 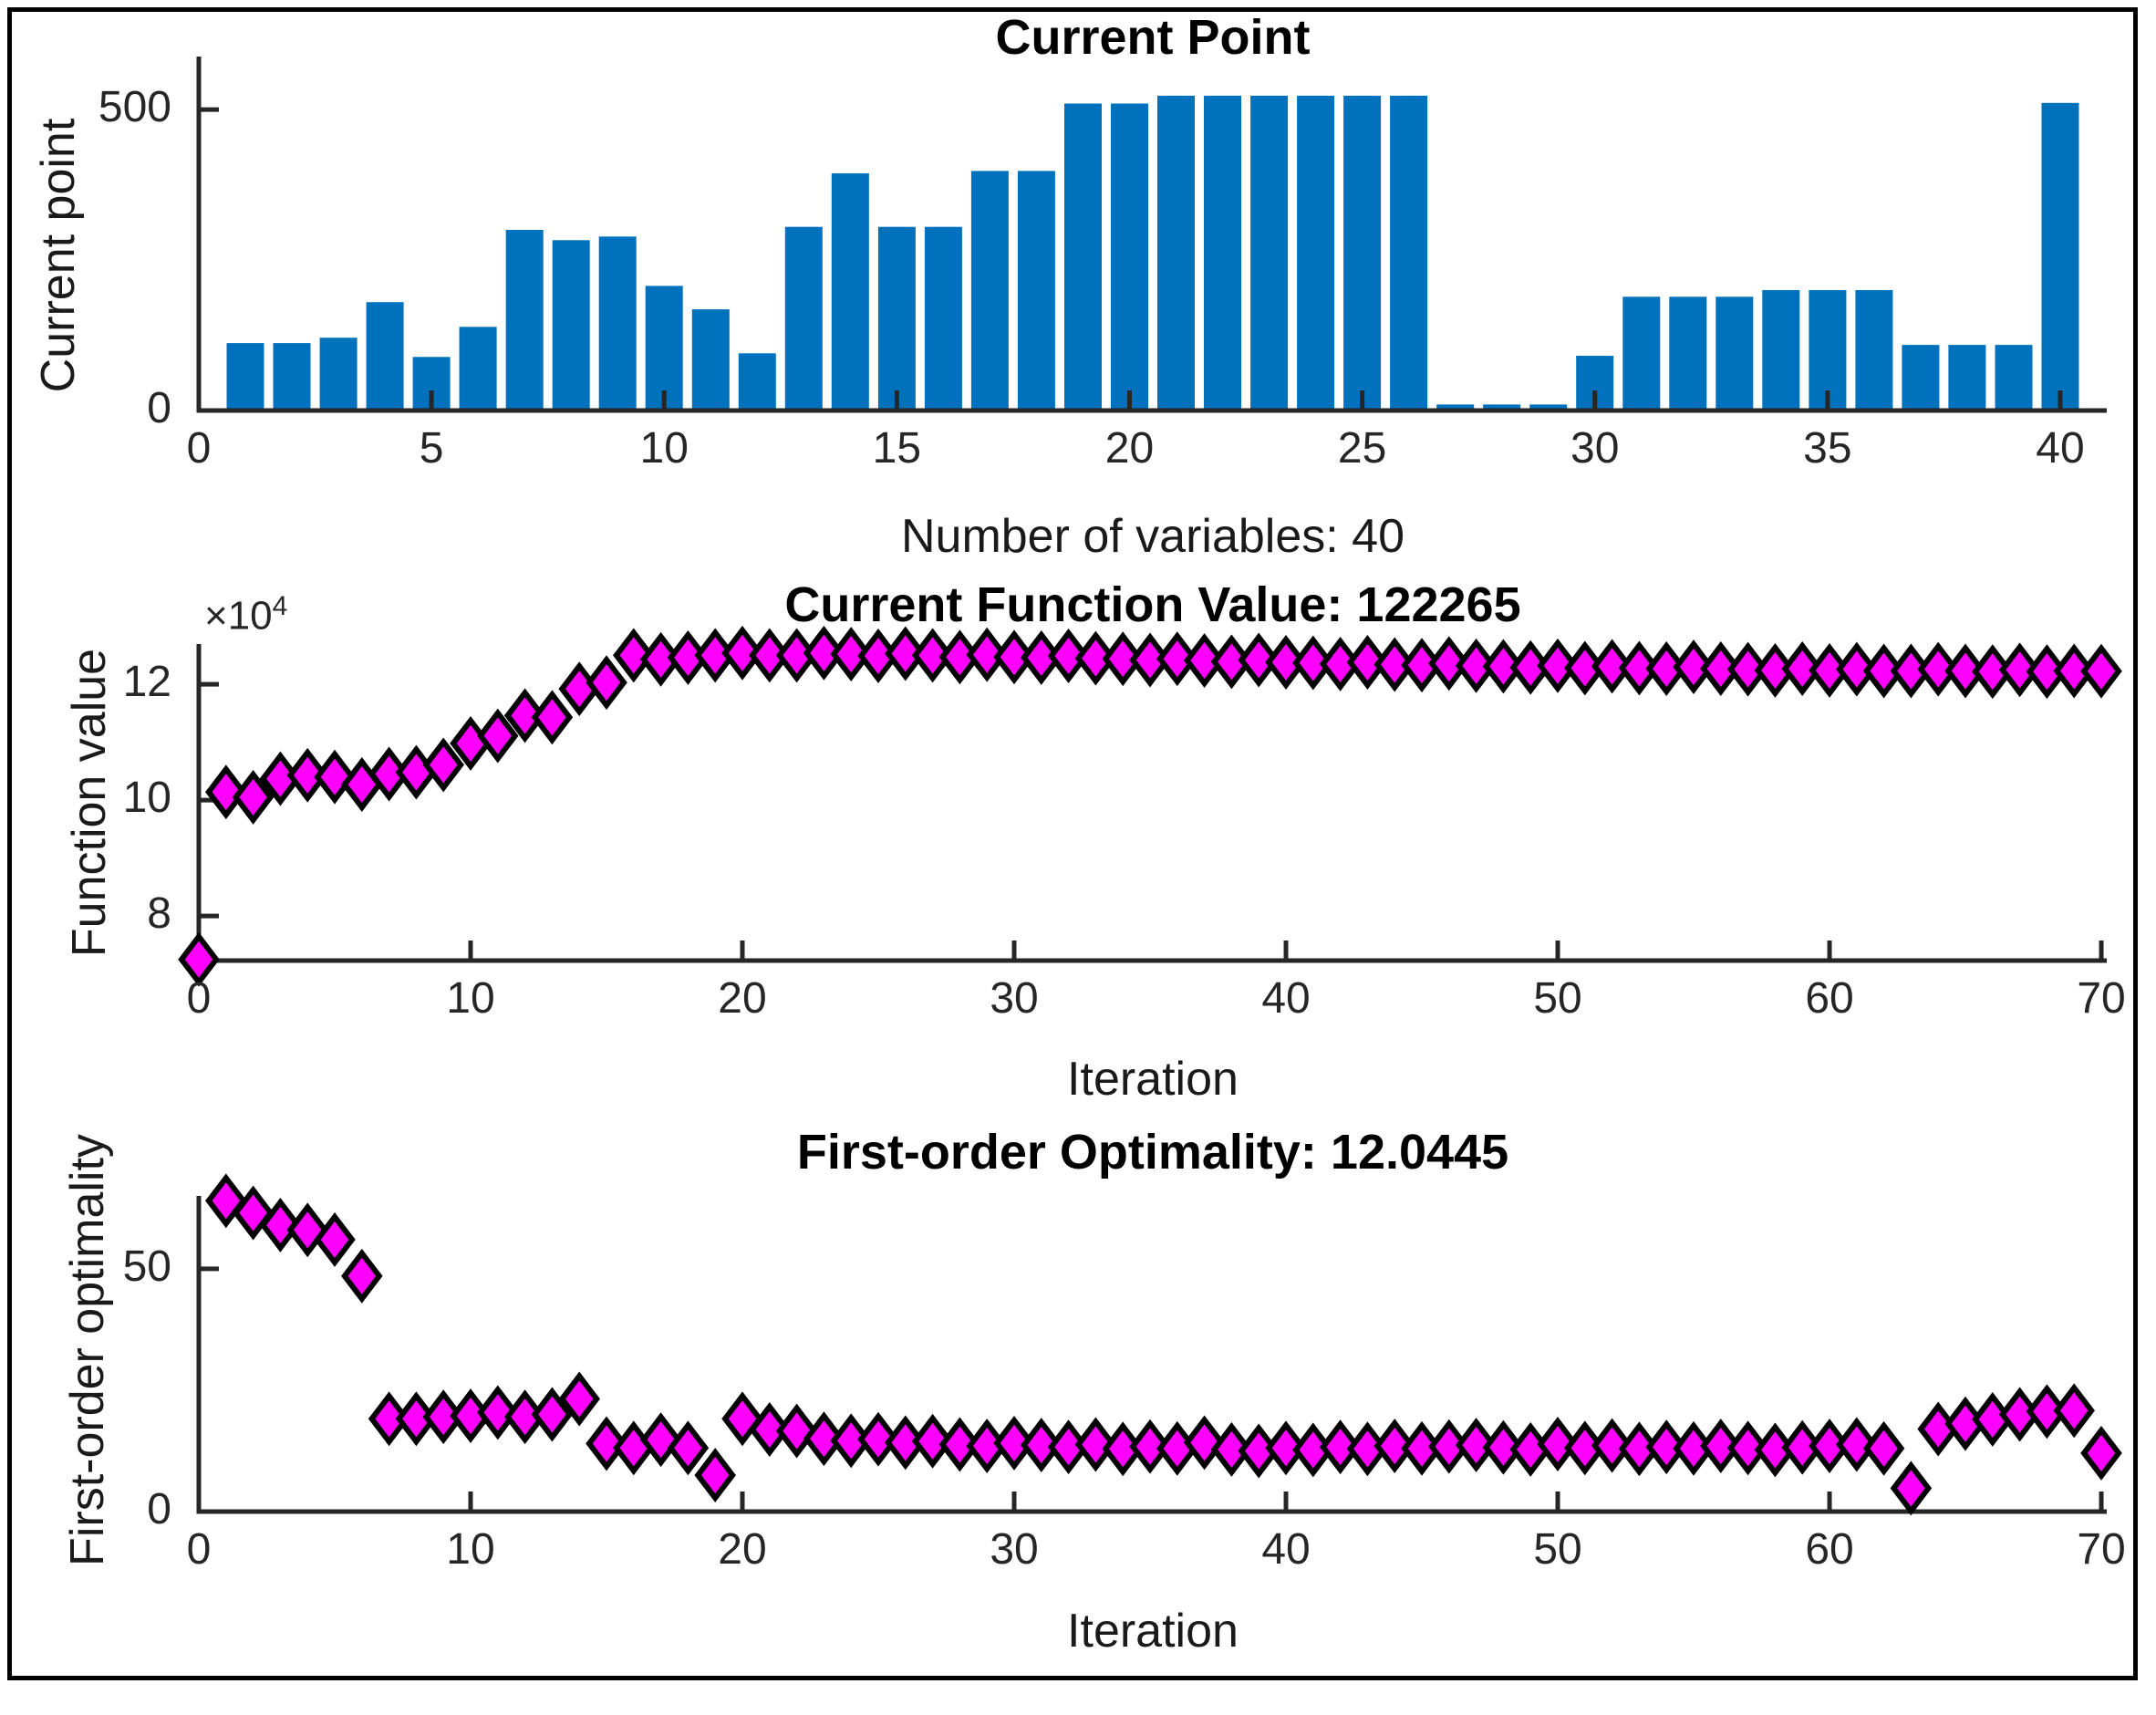 I want to click on x-tick-label: 60, so click(x=1829, y=1549).